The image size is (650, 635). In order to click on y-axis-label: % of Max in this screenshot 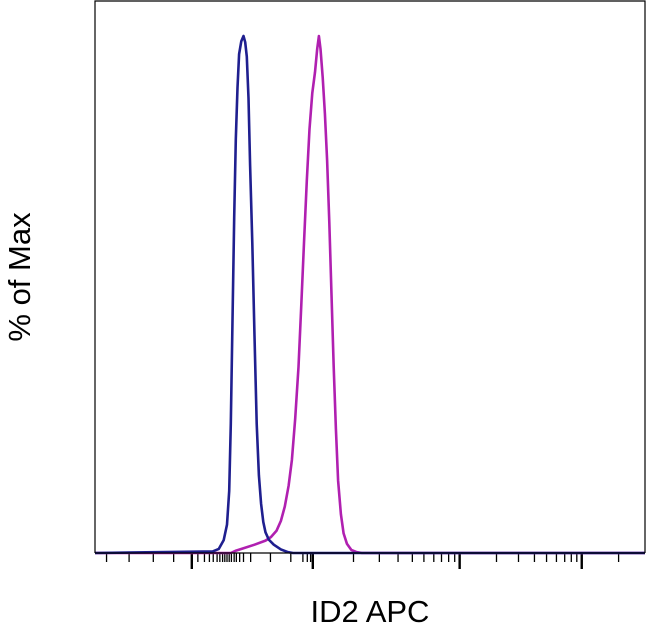, I will do `click(19, 277)`.